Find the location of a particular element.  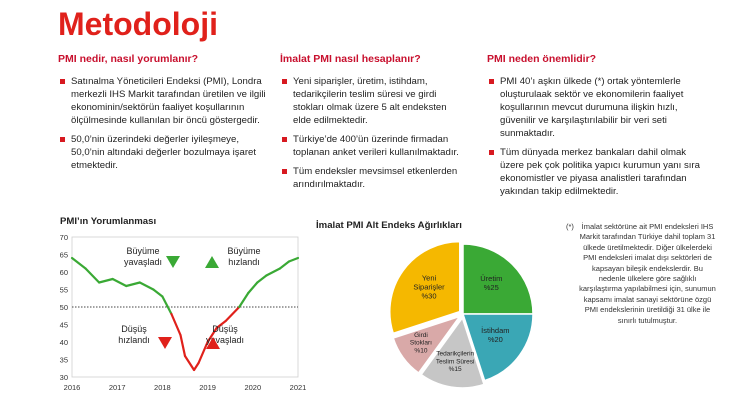

y-tick-label: 50 is located at coordinates (64, 307).